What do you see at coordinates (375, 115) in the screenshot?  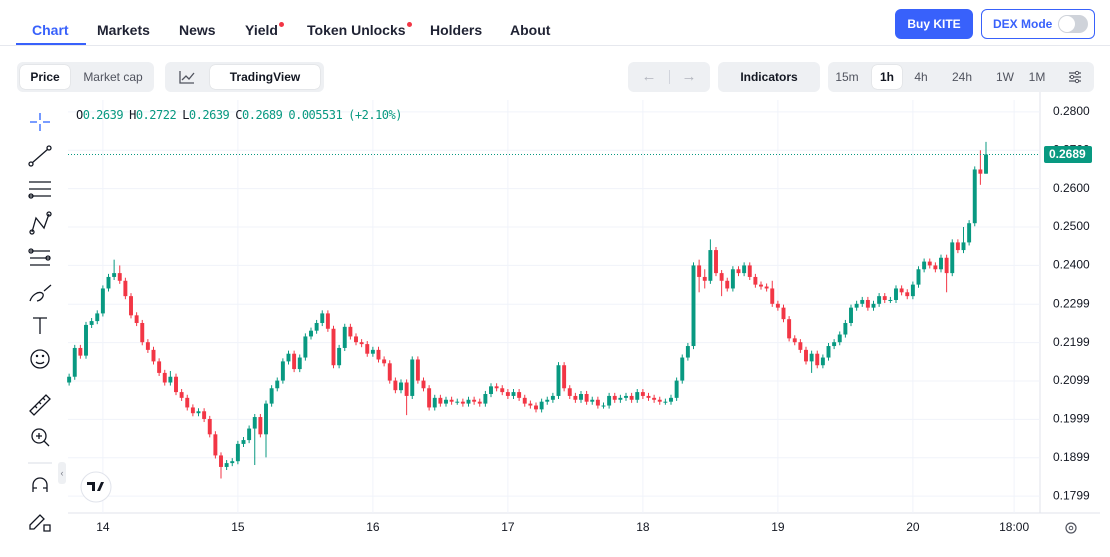 I see `legend-change-pct: (+2.10%)` at bounding box center [375, 115].